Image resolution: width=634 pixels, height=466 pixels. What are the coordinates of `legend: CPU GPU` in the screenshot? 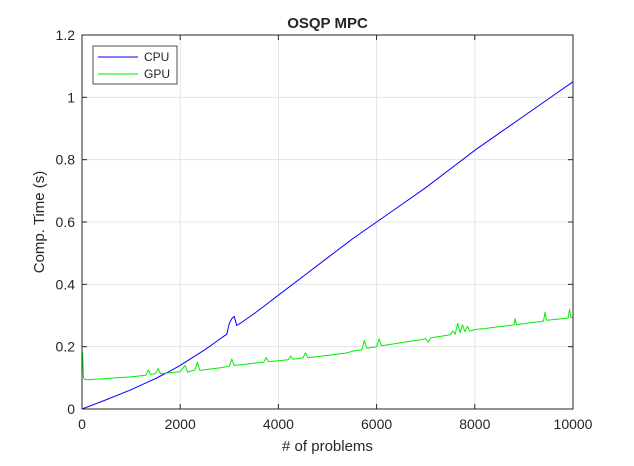 It's located at (135, 65).